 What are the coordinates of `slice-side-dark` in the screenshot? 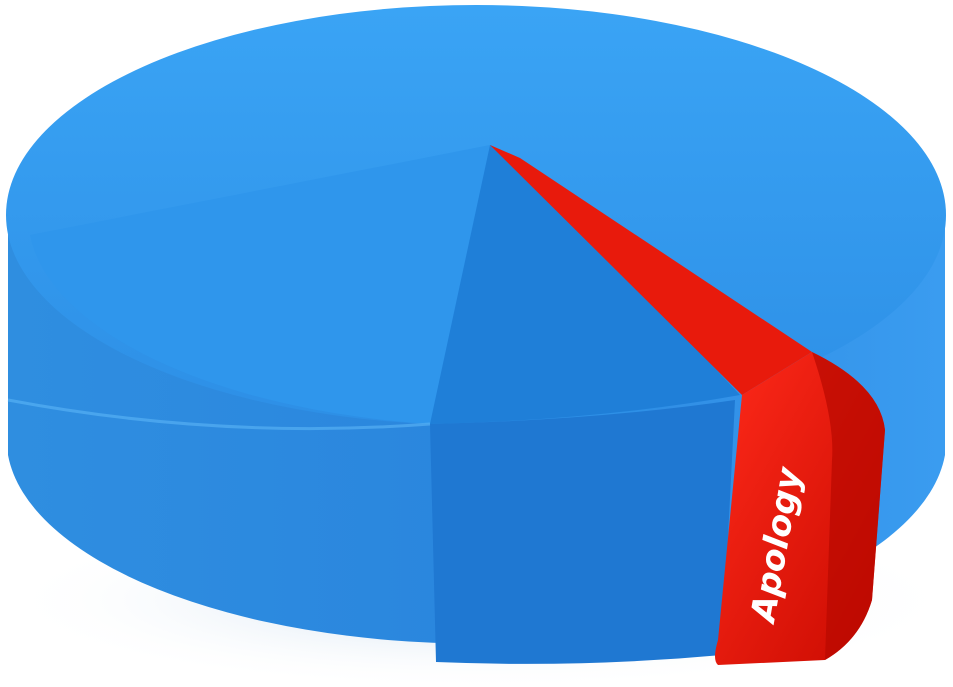 It's located at (582, 532).